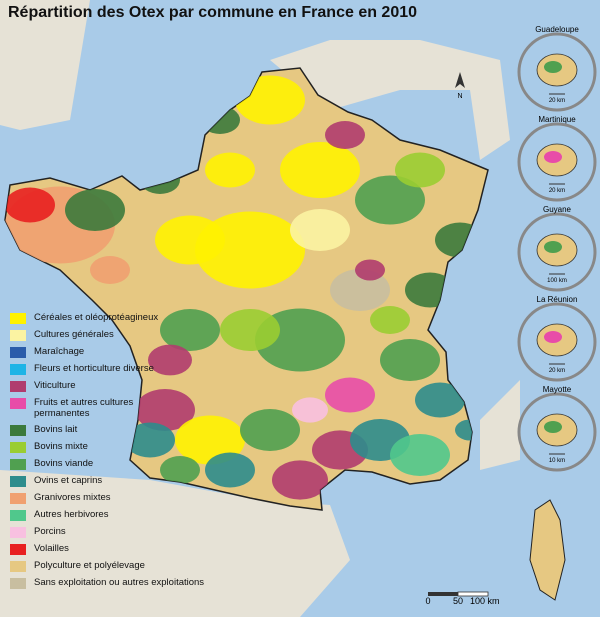  Describe the element at coordinates (59, 351) in the screenshot. I see `legend-label: Maraîchage` at that location.